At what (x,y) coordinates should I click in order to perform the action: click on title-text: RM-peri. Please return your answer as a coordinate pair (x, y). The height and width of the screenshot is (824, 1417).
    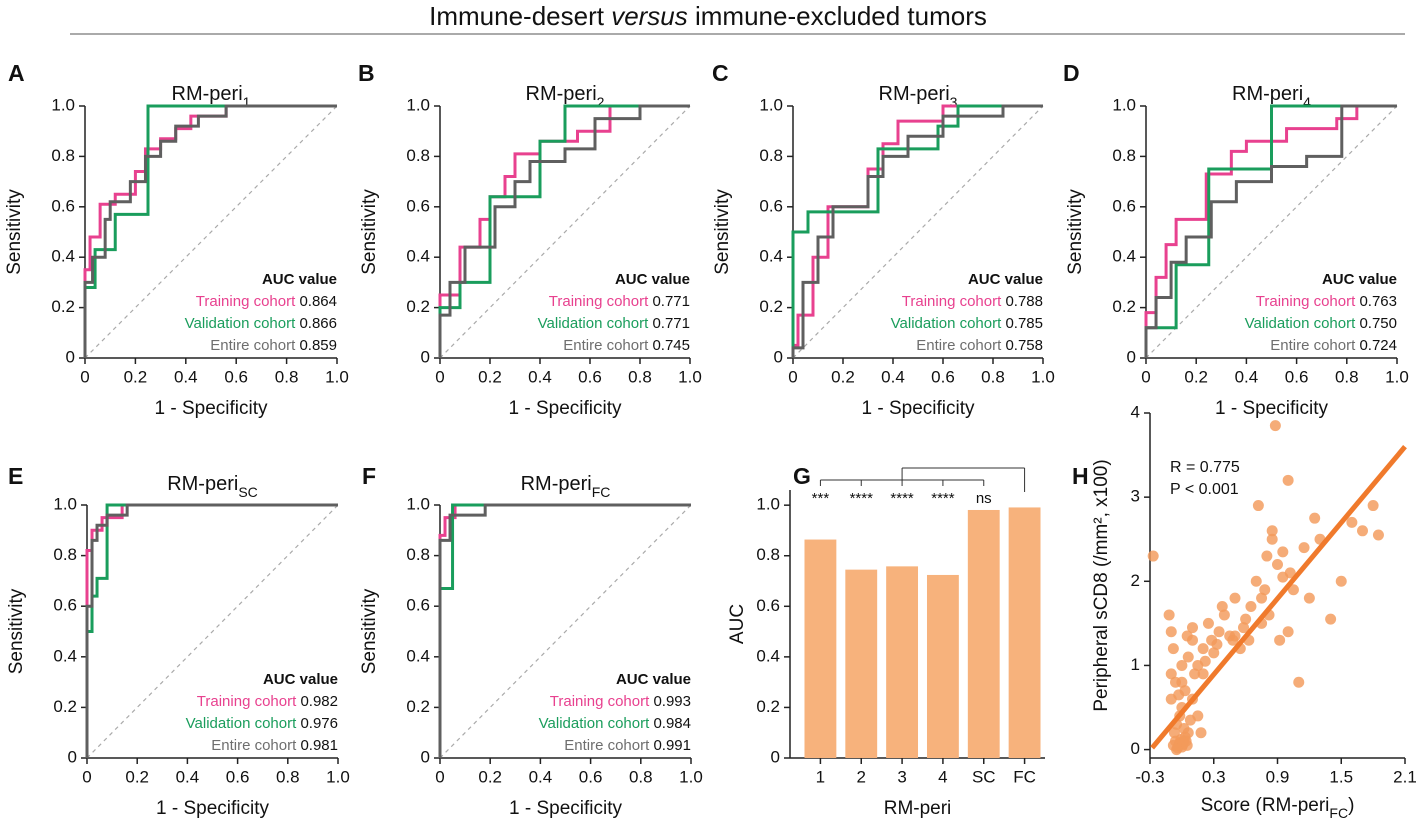
    Looking at the image, I should click on (914, 94).